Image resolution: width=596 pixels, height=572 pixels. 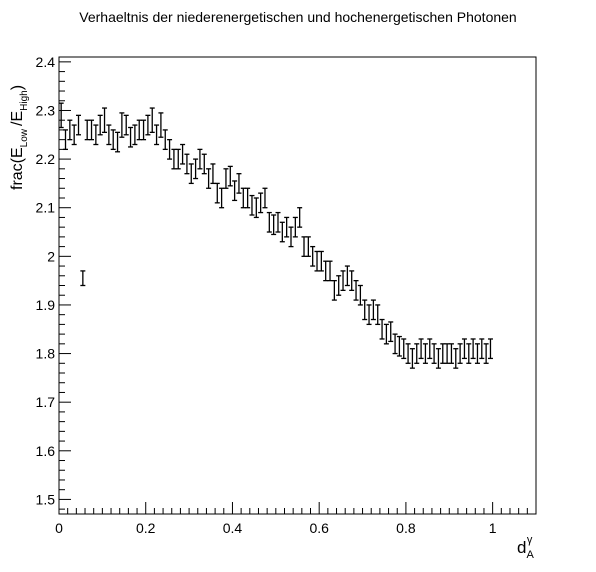 I want to click on x-tick-label: 0.4, so click(x=233, y=528).